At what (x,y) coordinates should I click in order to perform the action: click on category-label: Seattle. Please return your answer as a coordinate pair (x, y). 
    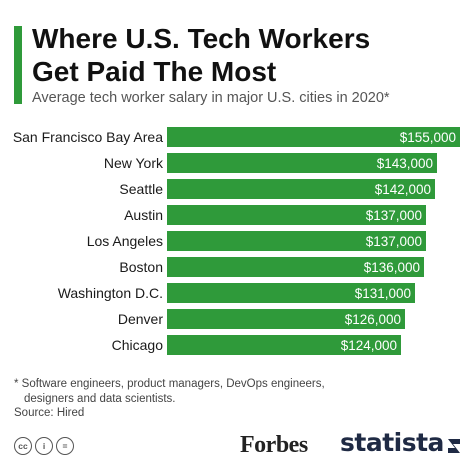
    Looking at the image, I should click on (141, 189).